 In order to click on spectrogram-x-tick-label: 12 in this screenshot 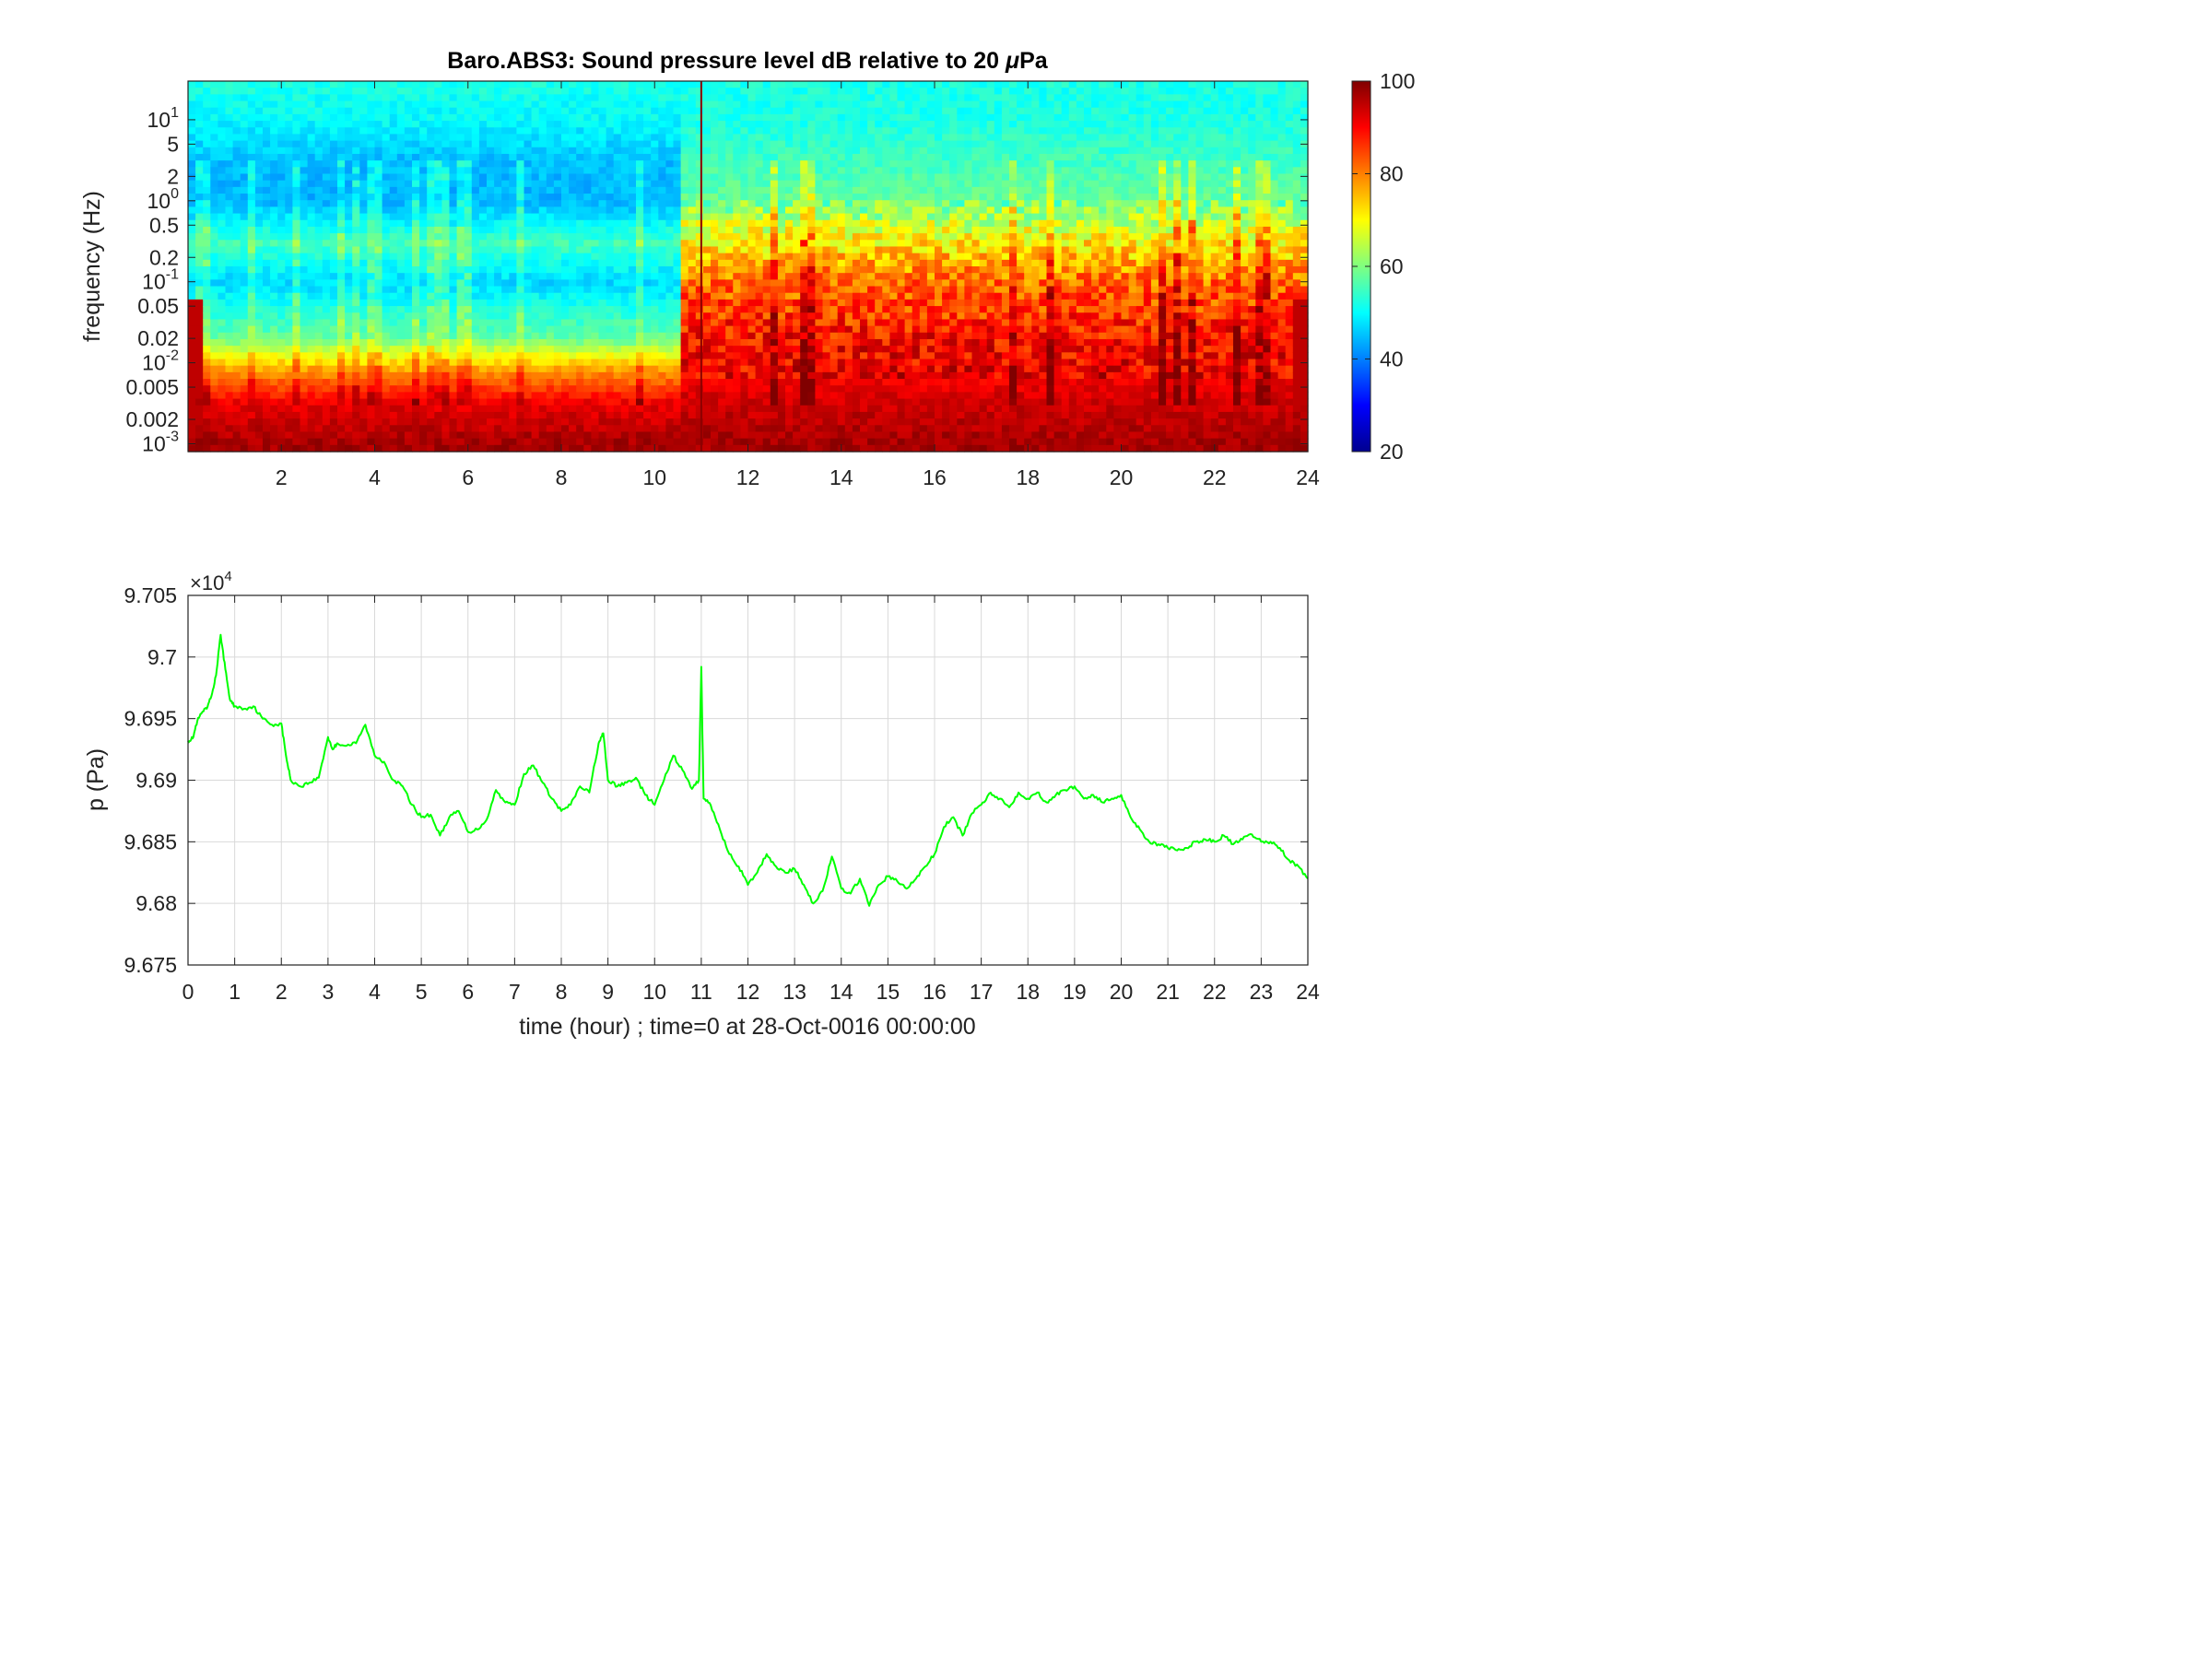, I will do `click(748, 477)`.